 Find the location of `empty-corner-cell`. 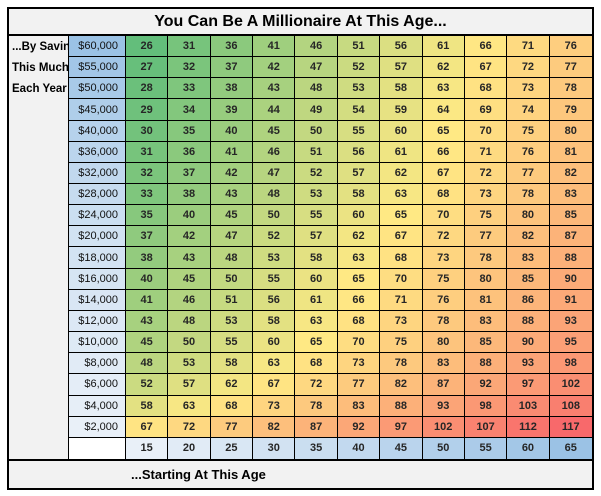

empty-corner-cell is located at coordinates (97, 448).